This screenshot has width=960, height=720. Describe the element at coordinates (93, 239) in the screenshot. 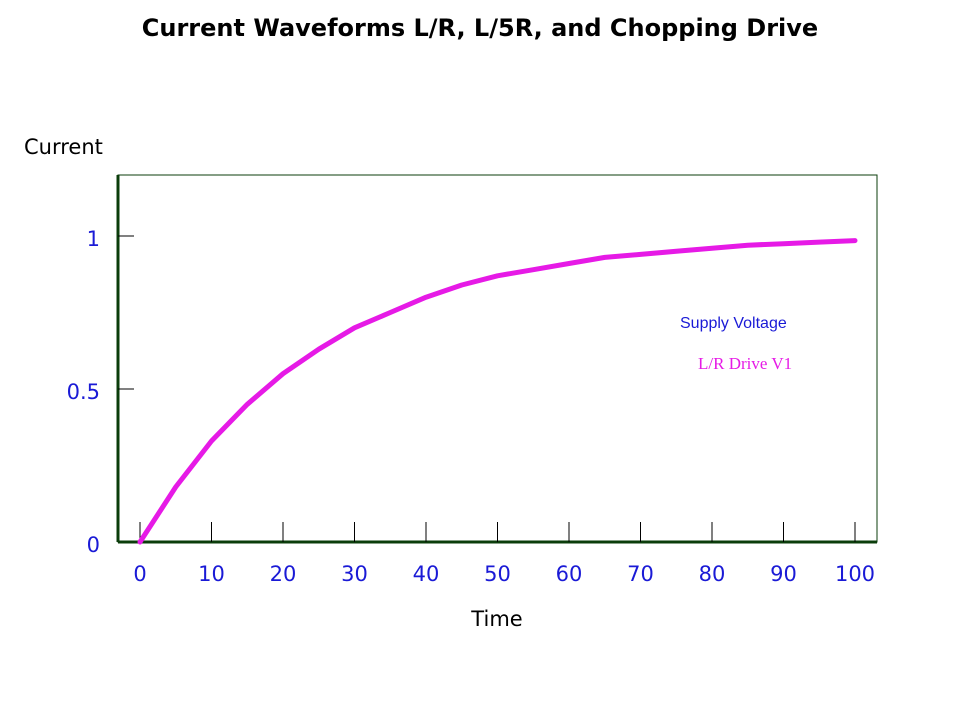

I see `y-tick-label: 1` at that location.